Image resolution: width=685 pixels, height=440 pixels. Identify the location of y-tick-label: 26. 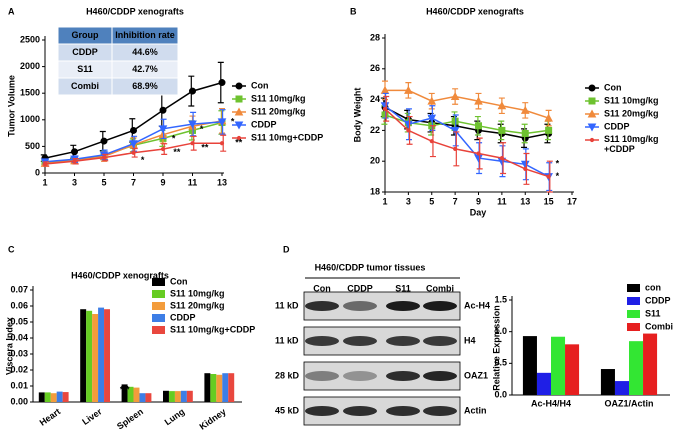
(375, 68).